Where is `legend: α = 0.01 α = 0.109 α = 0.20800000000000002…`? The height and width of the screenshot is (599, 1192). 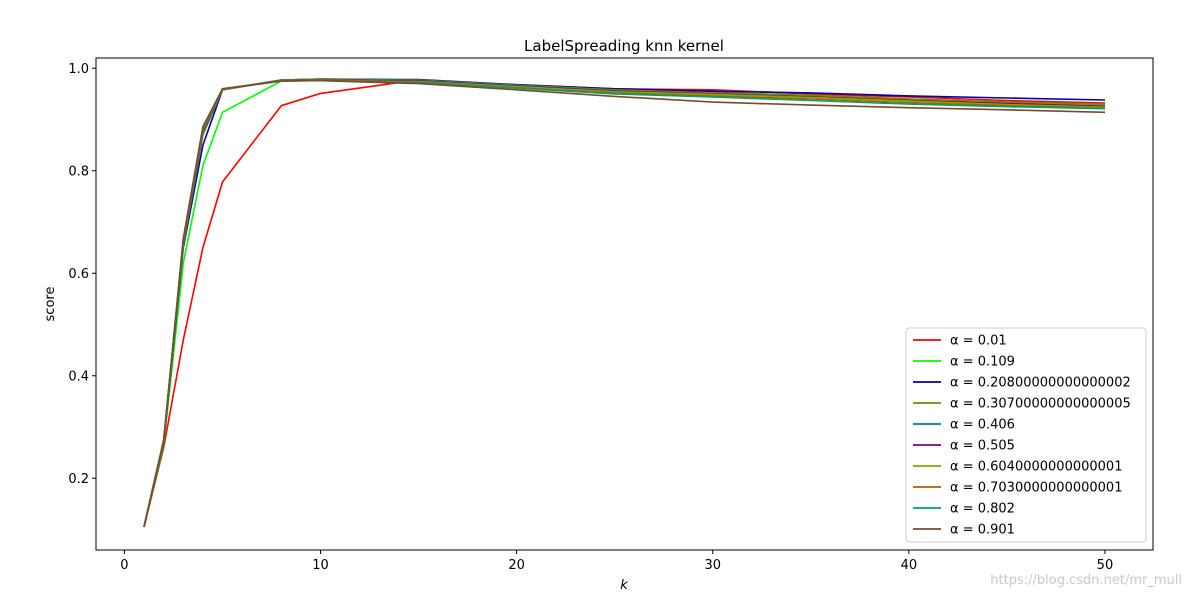 legend: α = 0.01 α = 0.109 α = 0.20800000000000002… is located at coordinates (1026, 435).